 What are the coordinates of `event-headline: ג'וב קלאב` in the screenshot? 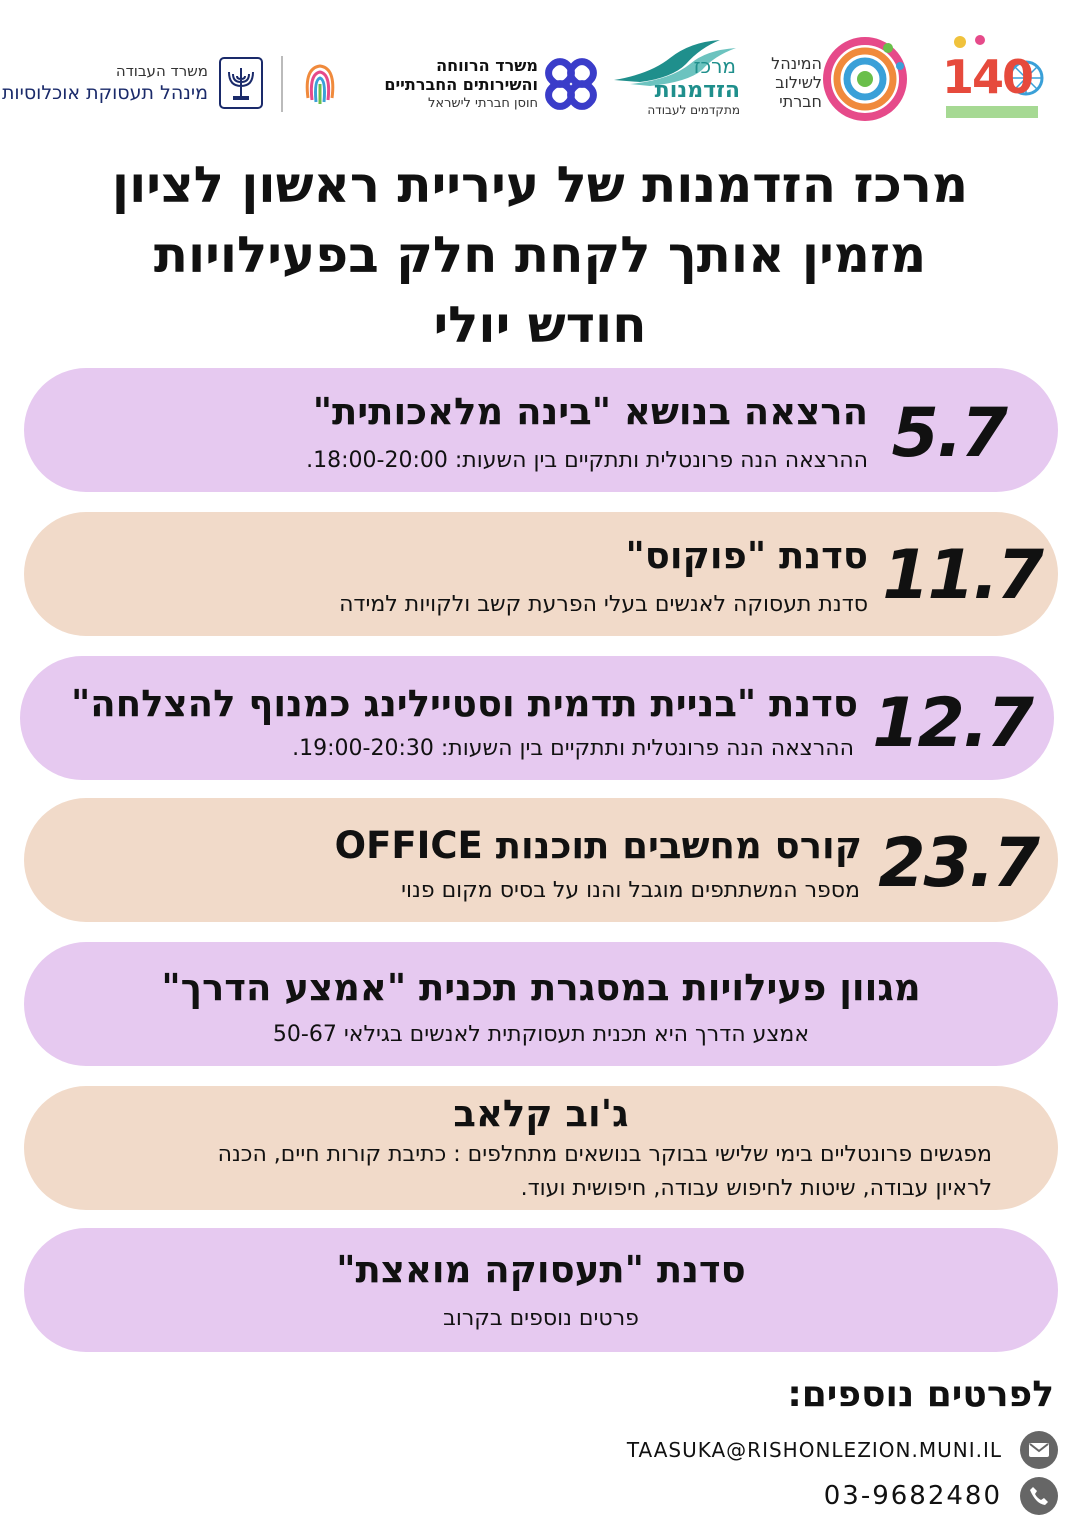 It's located at (541, 1113).